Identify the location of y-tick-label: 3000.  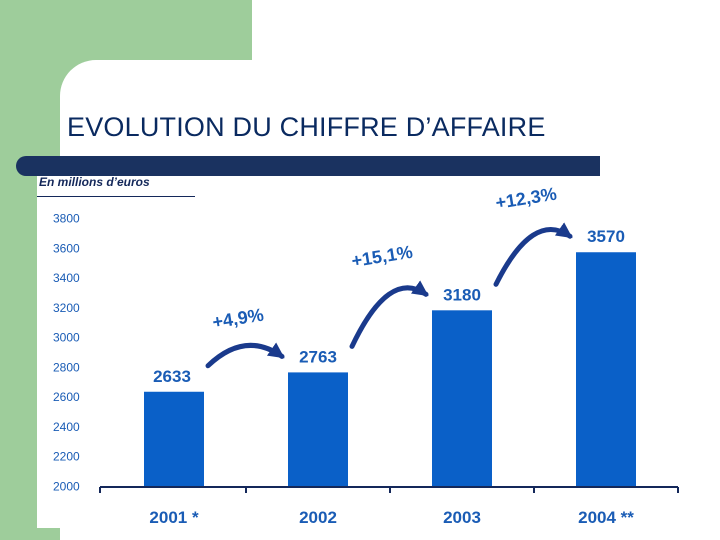
(66, 338).